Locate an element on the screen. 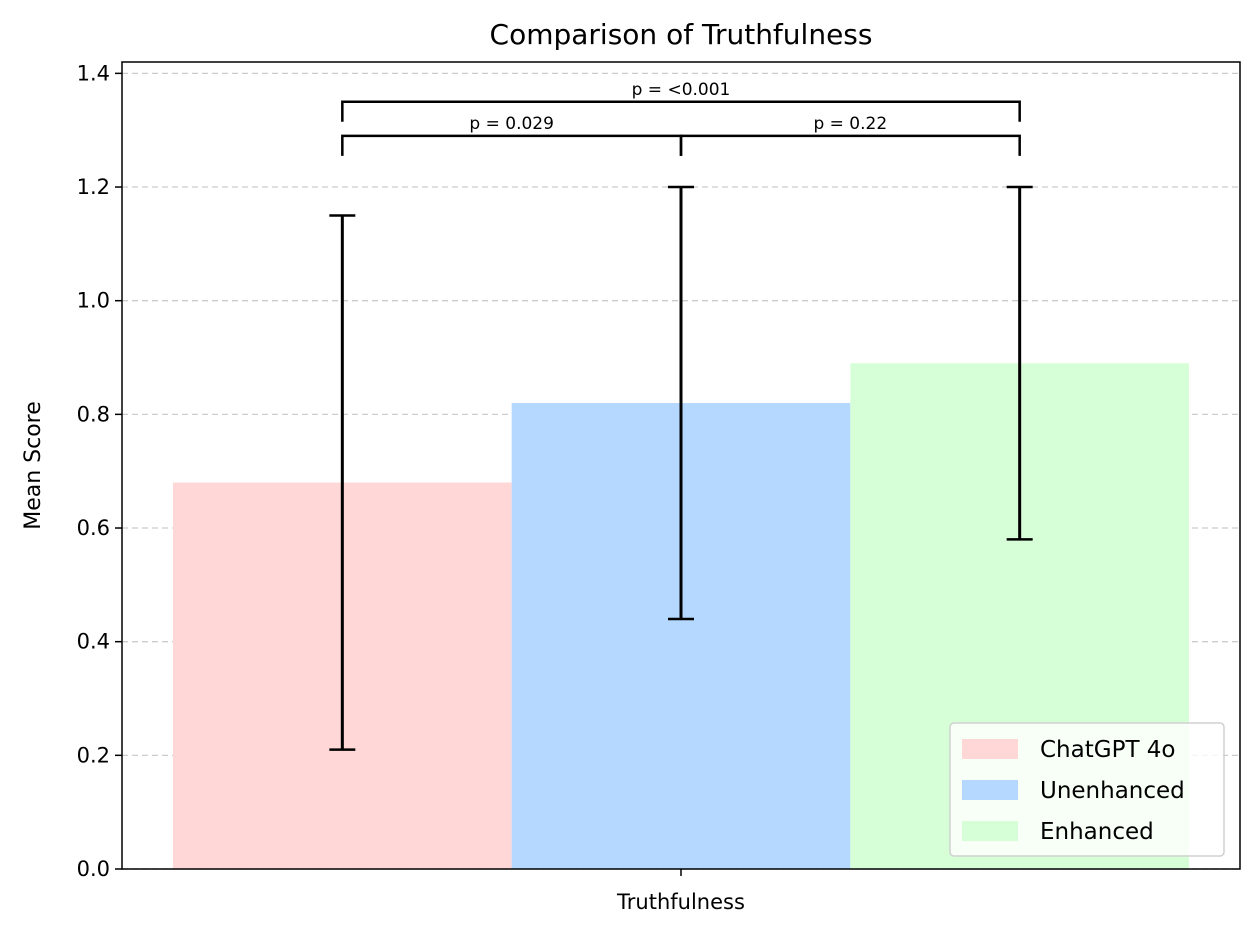 The width and height of the screenshot is (1260, 937). legend-entry-label: Unenhanced is located at coordinates (1112, 791).